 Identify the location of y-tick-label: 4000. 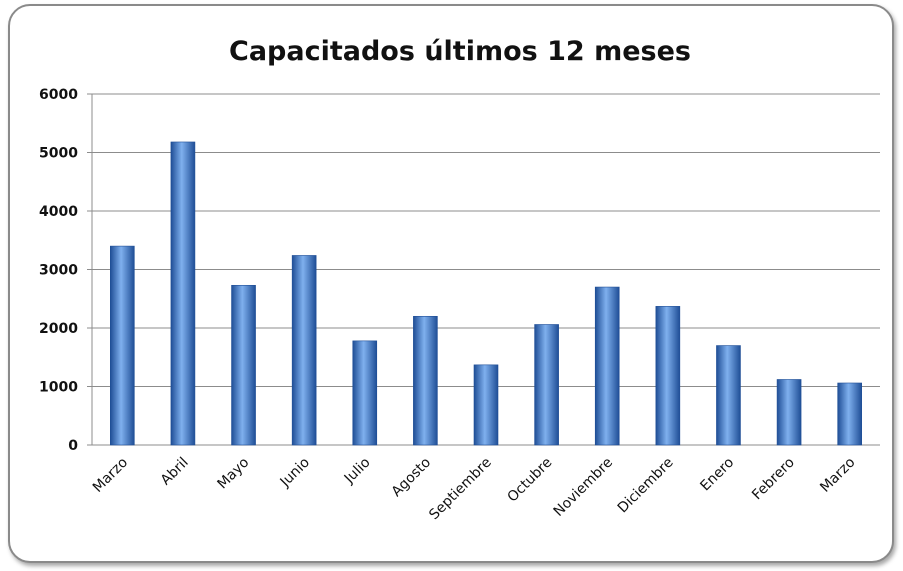
(58, 212).